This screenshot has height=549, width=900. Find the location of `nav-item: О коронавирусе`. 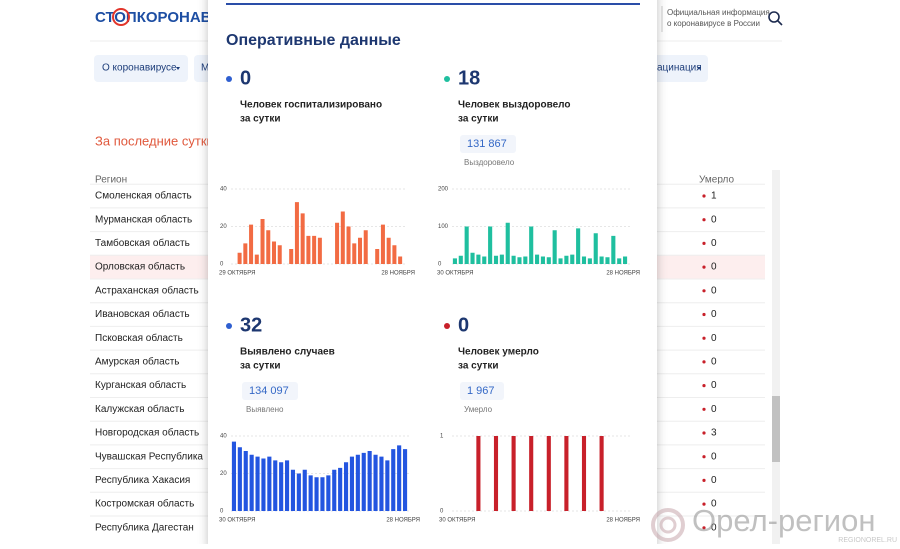

nav-item: О коронавирусе is located at coordinates (139, 68).